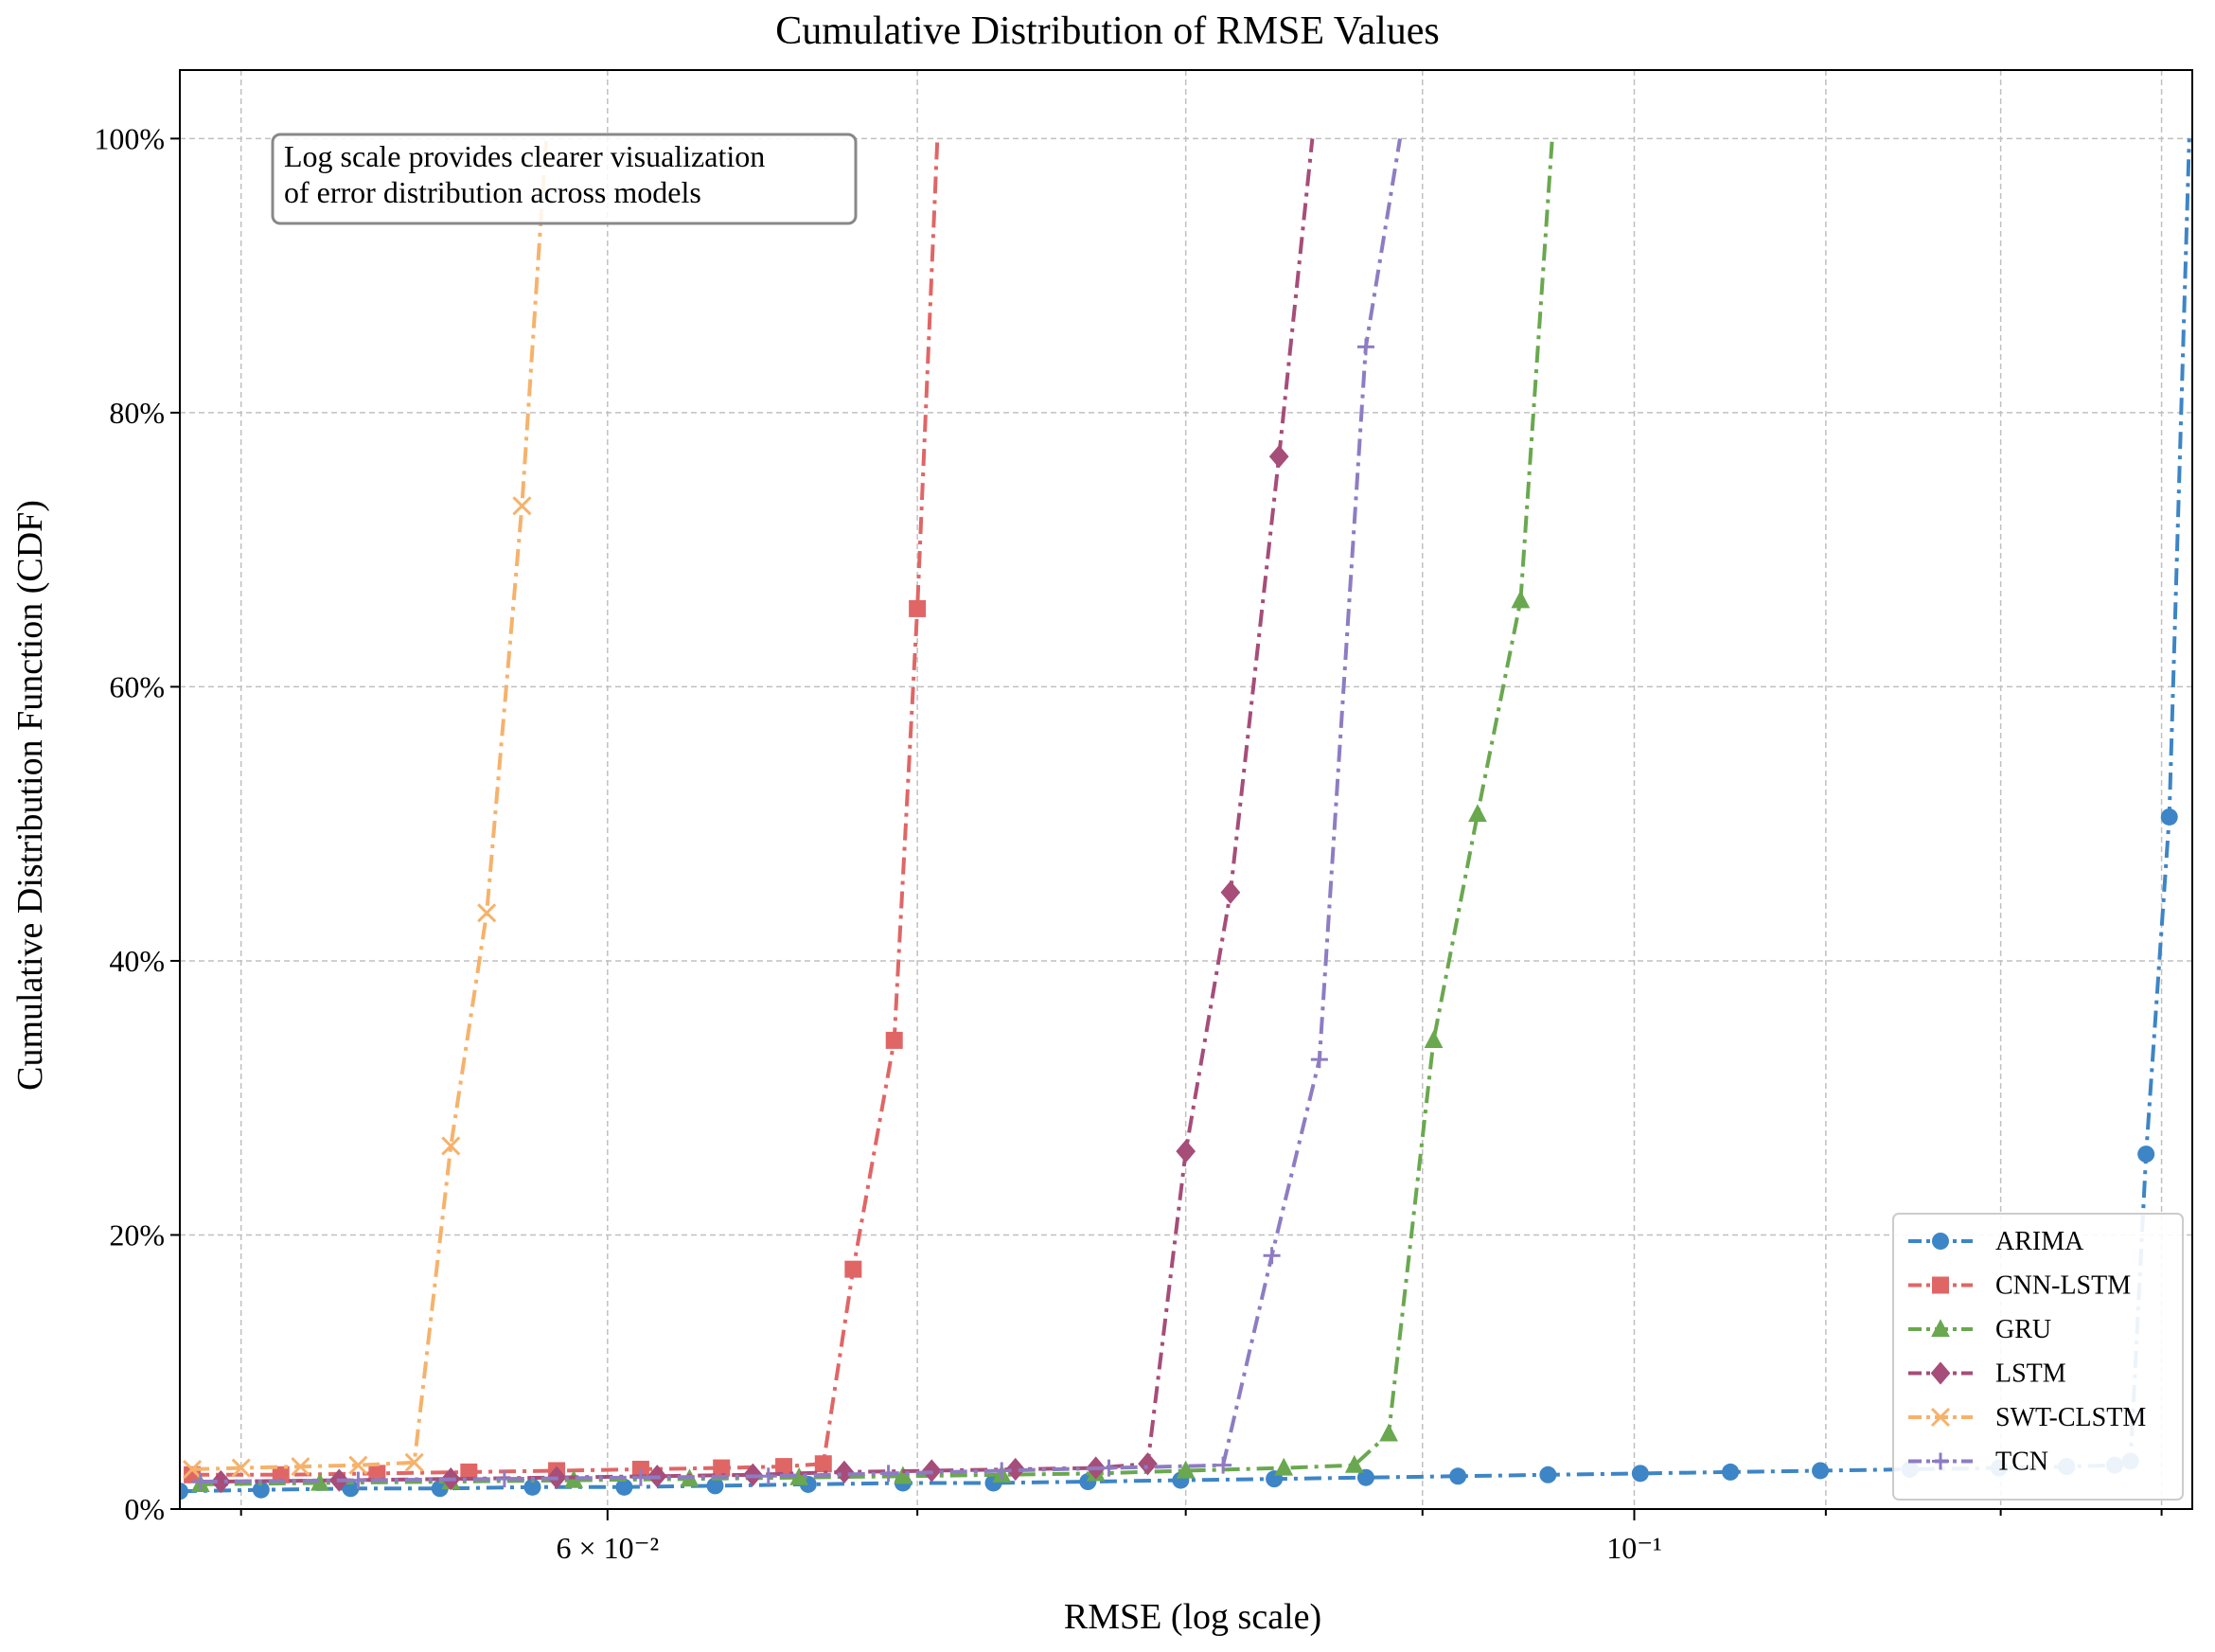 Image resolution: width=2215 pixels, height=1652 pixels. Describe the element at coordinates (1987, 1374) in the screenshot. I see `legend-item: LSTM` at that location.